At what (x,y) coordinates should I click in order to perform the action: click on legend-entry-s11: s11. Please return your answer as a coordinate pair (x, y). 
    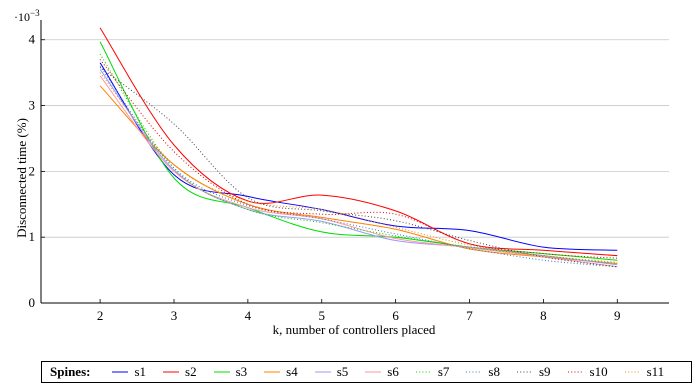
    Looking at the image, I should click on (644, 372).